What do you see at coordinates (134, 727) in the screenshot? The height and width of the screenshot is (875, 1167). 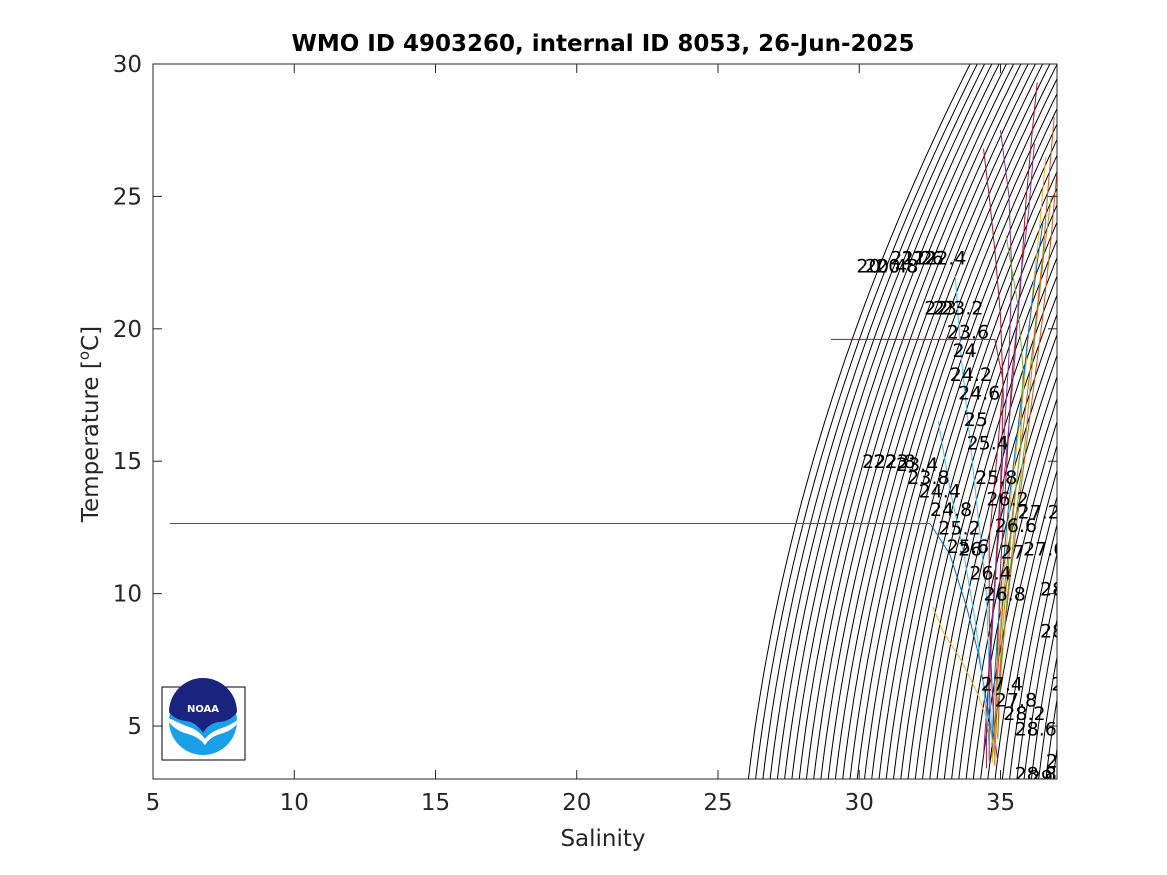 I see `y-tick-label: 5` at bounding box center [134, 727].